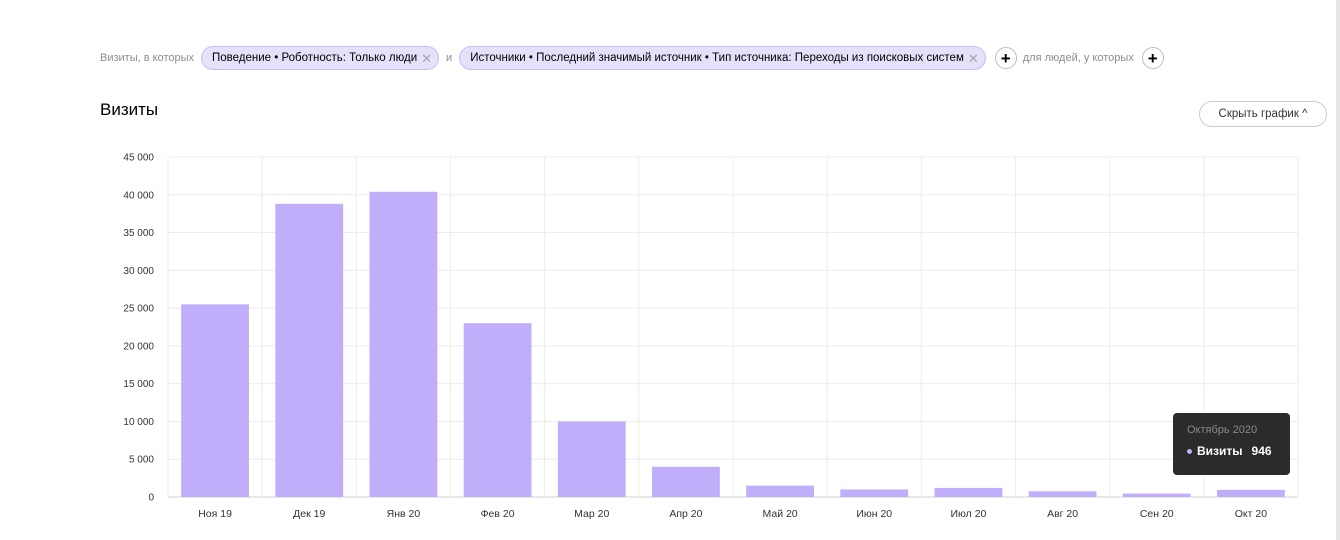 This screenshot has height=540, width=1340. What do you see at coordinates (1062, 514) in the screenshot?
I see `x-tick-label: Авг 20` at bounding box center [1062, 514].